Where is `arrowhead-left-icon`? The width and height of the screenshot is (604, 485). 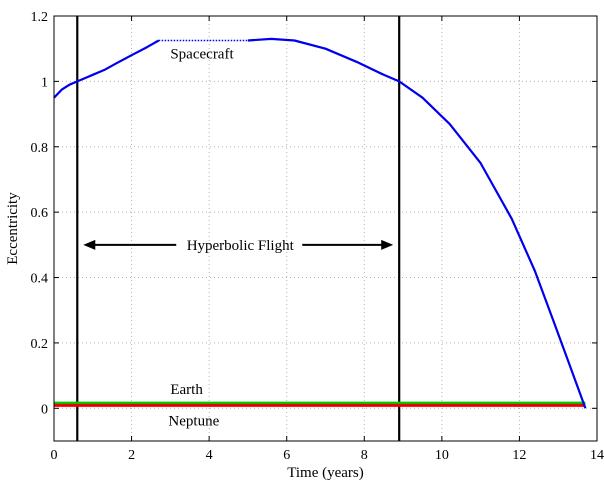 arrowhead-left-icon is located at coordinates (89, 244).